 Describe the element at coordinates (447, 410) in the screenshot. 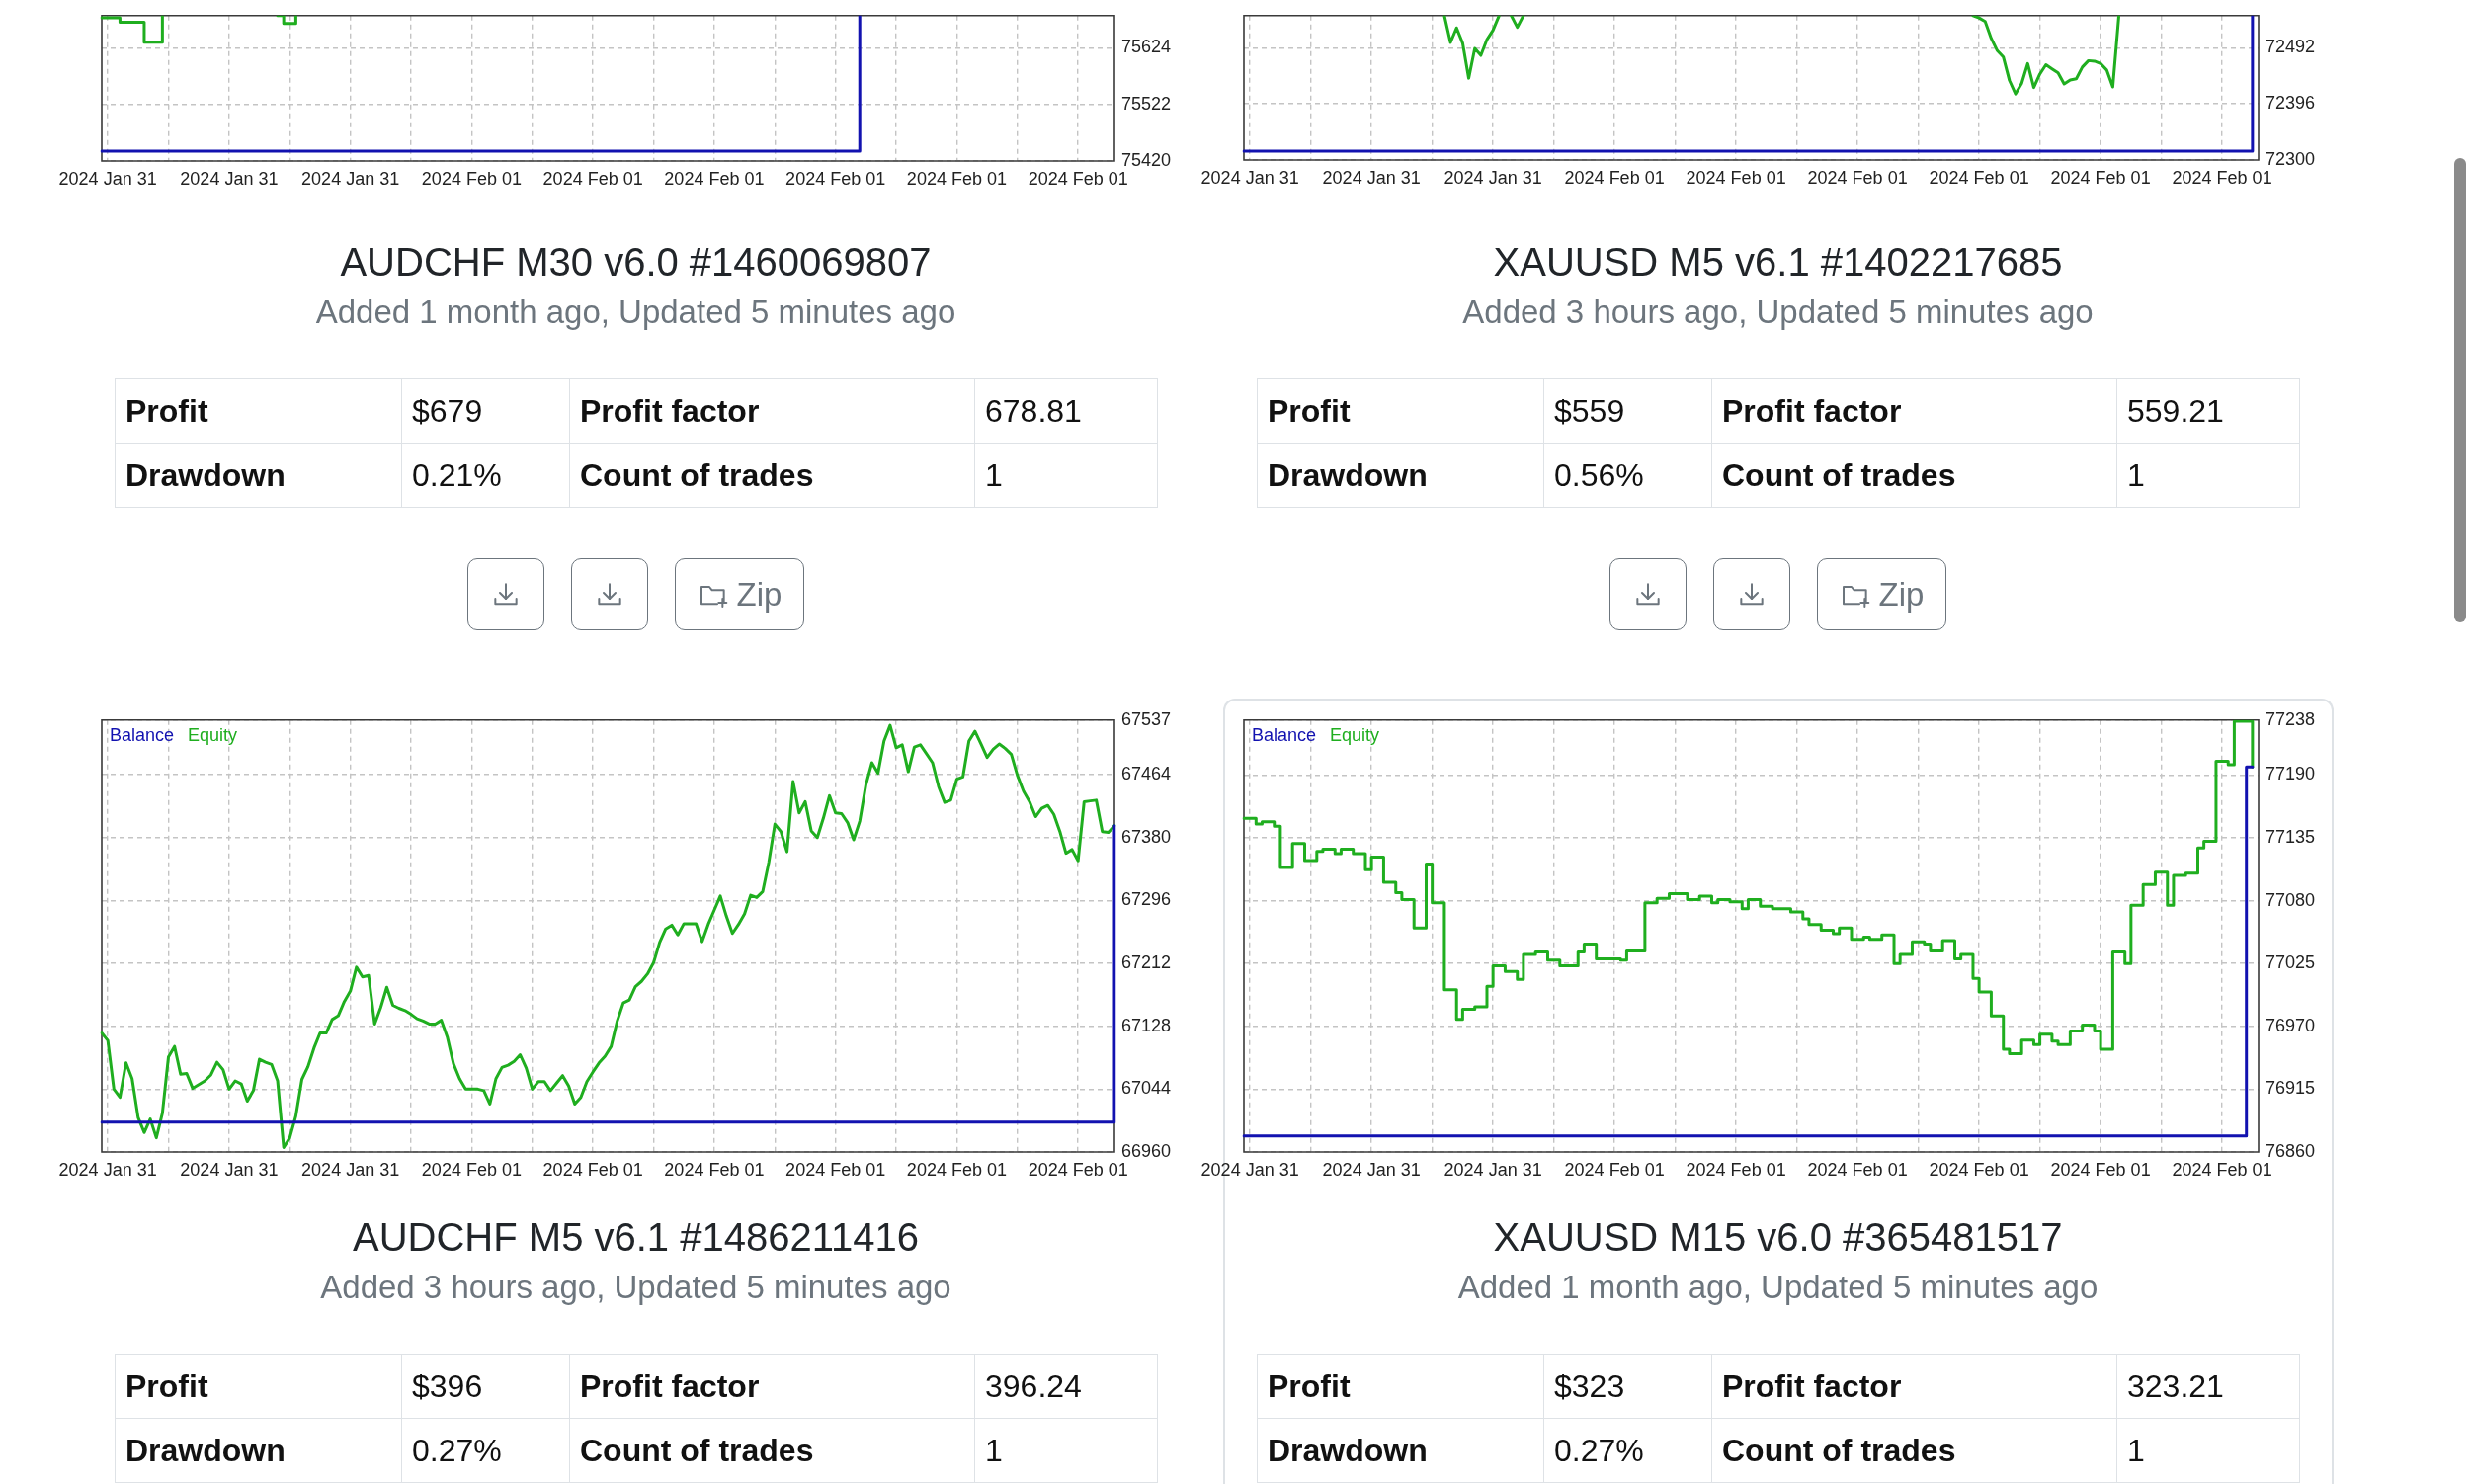

I see `text: $679` at that location.